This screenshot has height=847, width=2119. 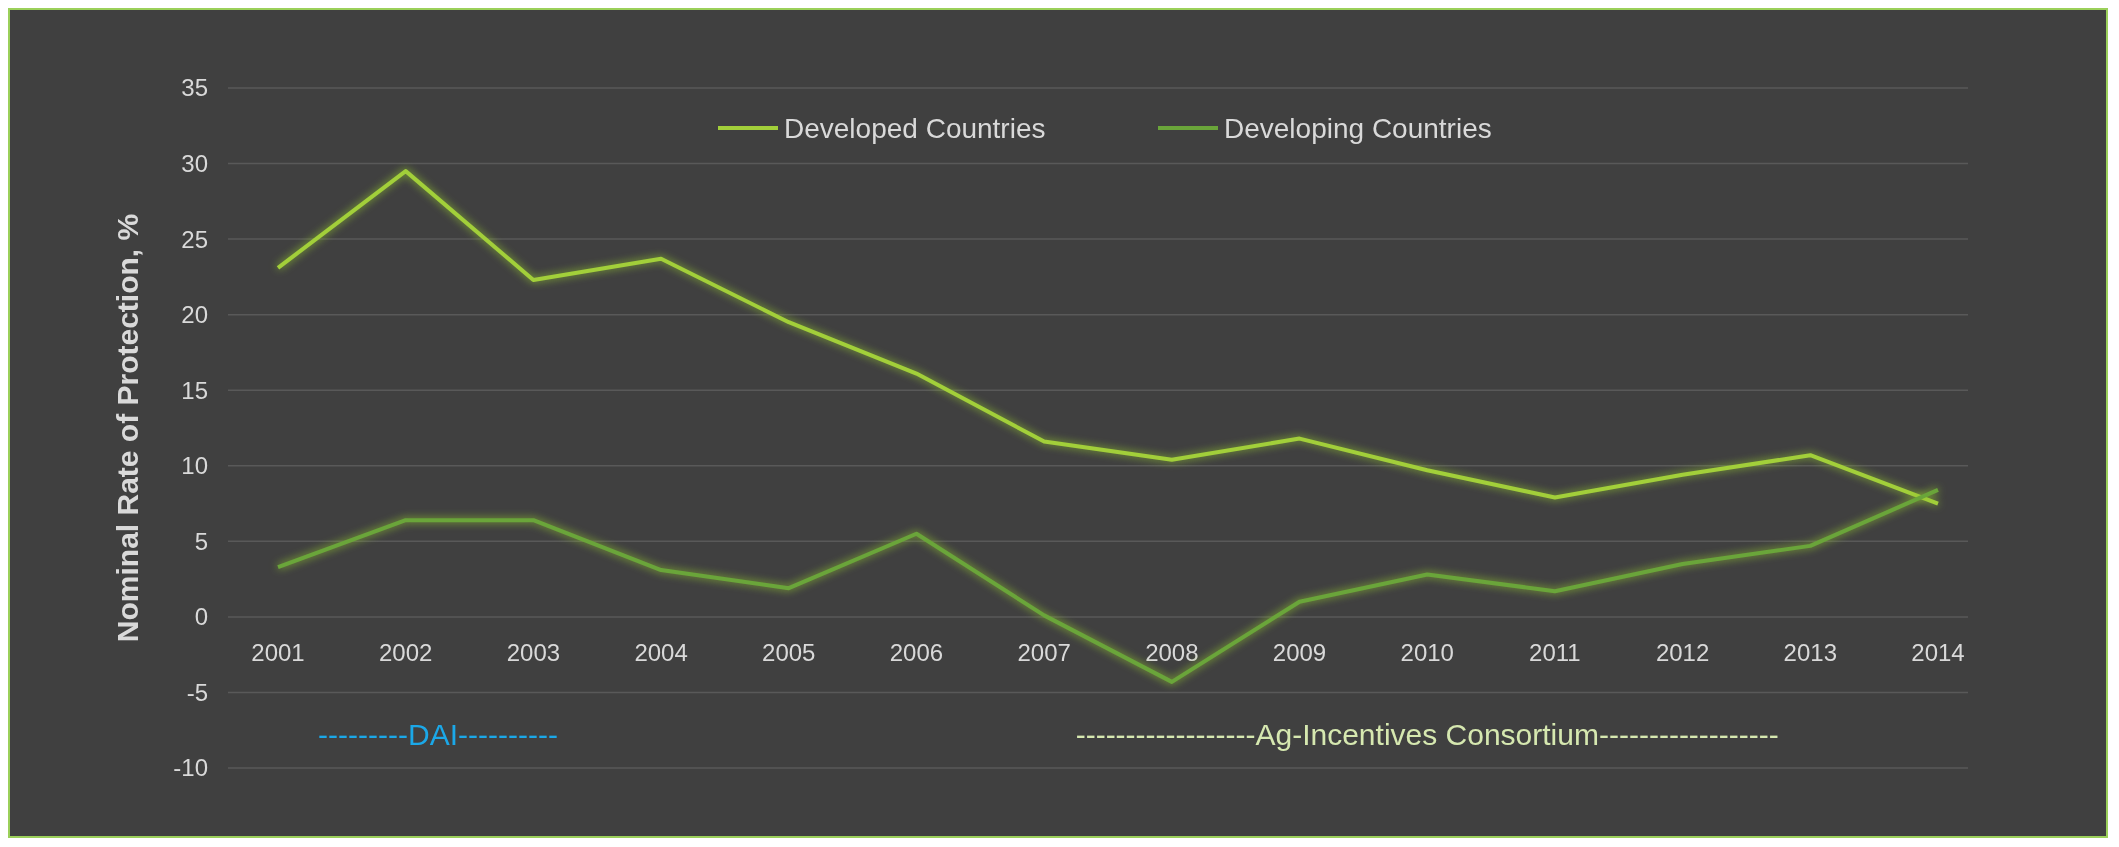 I want to click on y-tick-label: 35, so click(x=194, y=88).